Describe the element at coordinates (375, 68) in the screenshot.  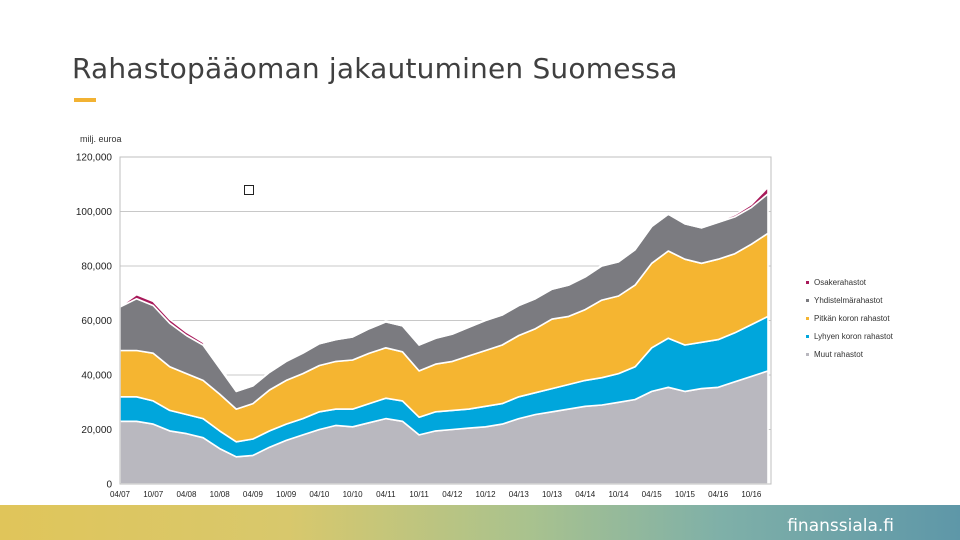
I see `slide-title: Rahastopääoman jakautuminen Suomessa` at that location.